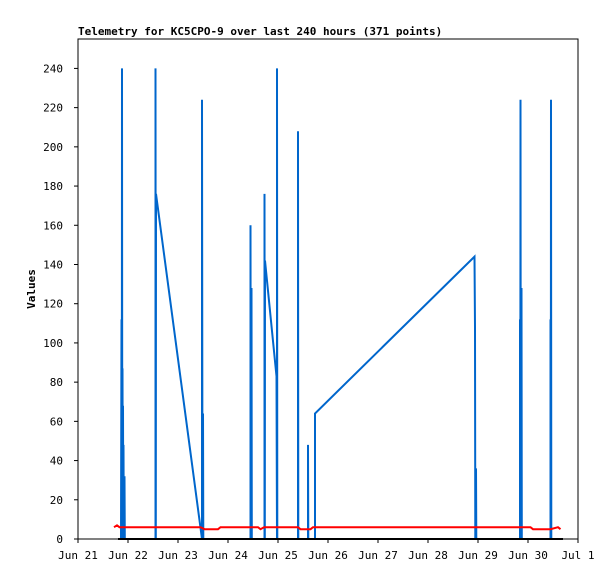 The image size is (615, 583). What do you see at coordinates (59, 539) in the screenshot?
I see `y-tick-label: 0` at bounding box center [59, 539].